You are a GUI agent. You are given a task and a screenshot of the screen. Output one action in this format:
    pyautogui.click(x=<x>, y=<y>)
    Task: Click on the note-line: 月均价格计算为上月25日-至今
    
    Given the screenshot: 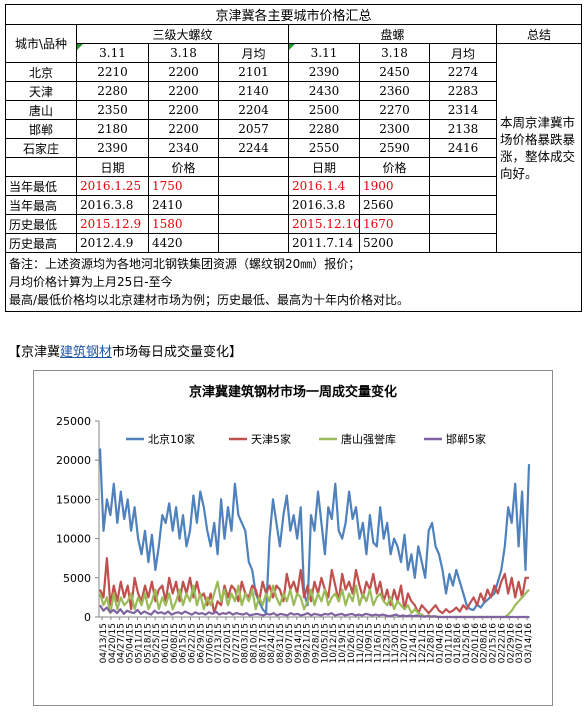 What is the action you would take?
    pyautogui.click(x=91, y=282)
    